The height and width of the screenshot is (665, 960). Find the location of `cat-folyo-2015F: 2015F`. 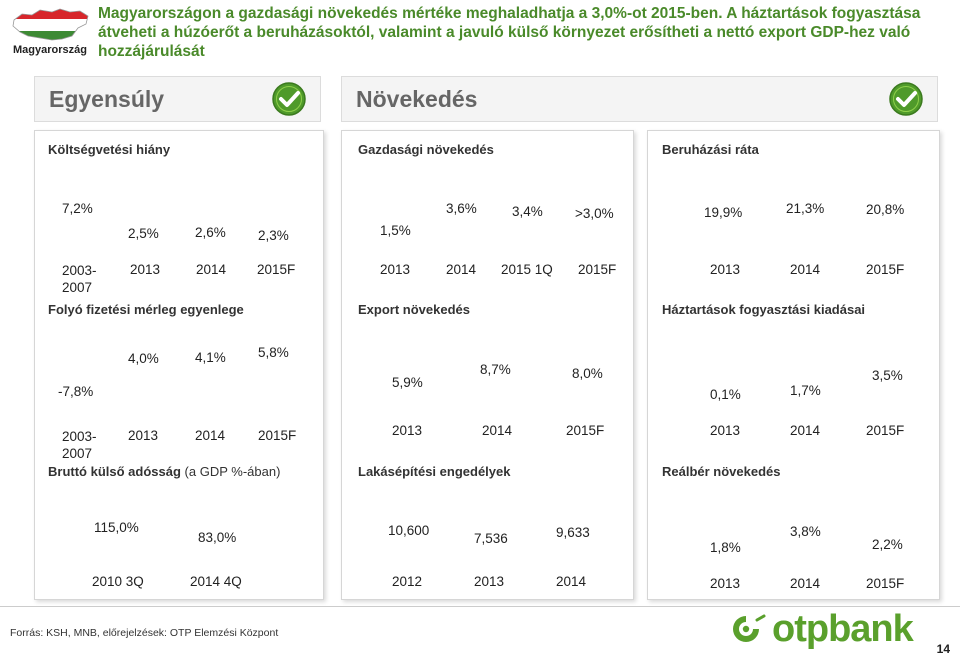

cat-folyo-2015F: 2015F is located at coordinates (277, 435).